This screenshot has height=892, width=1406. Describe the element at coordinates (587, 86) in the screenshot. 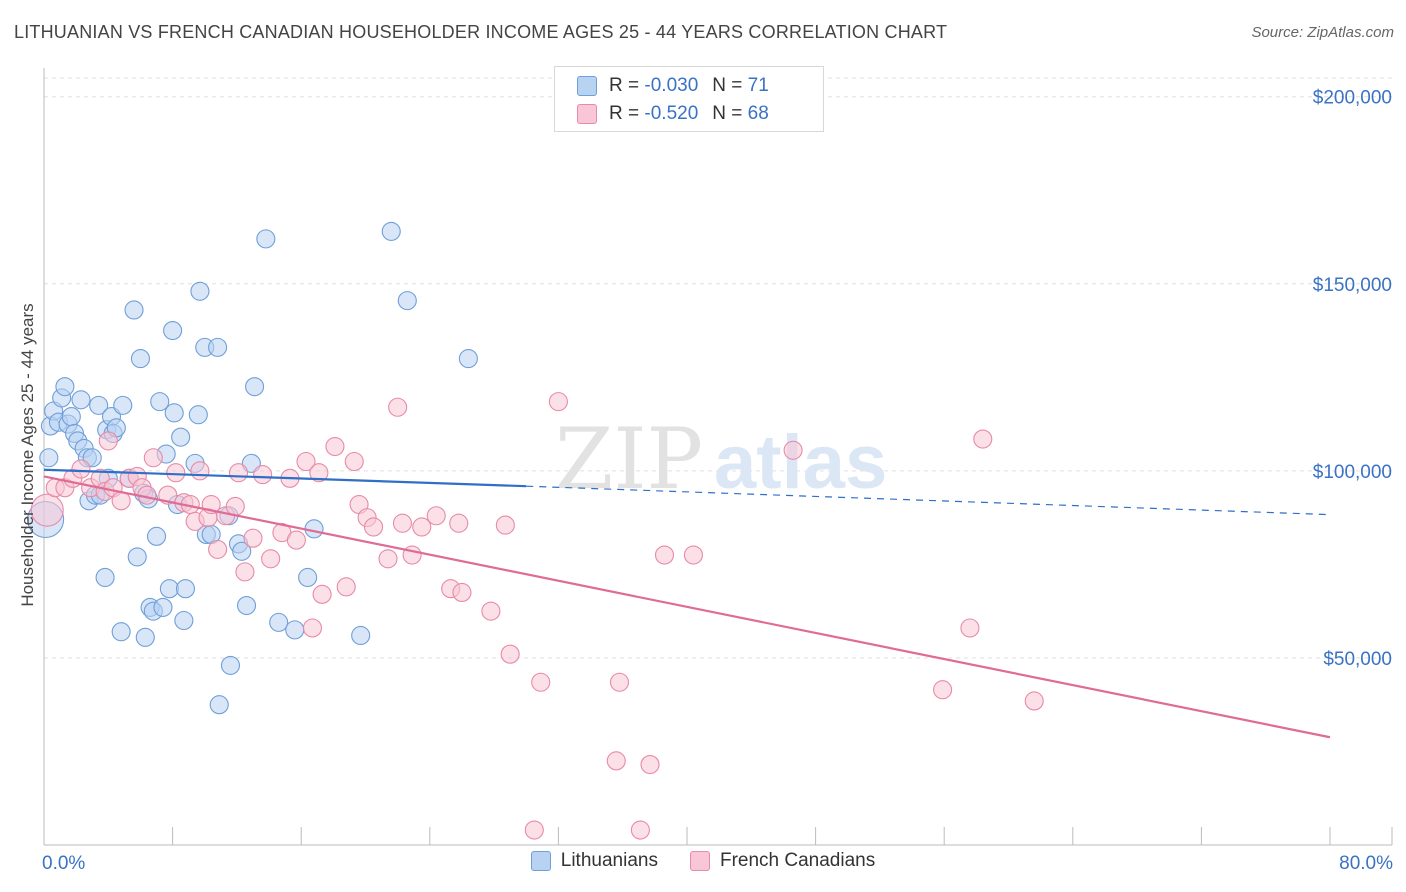

I see `legend-swatch-blue` at that location.